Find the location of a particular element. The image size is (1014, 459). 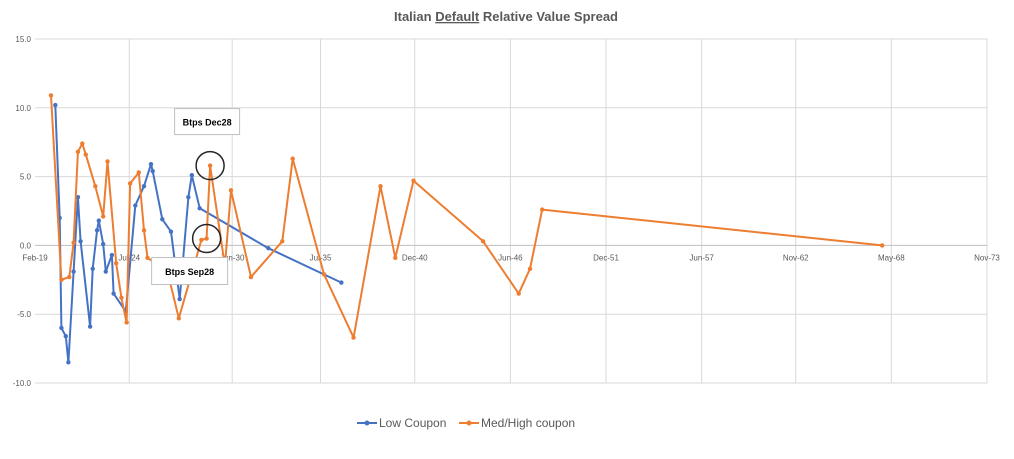

annotations: Btps Dec28 Btps Sep28 is located at coordinates (196, 197).